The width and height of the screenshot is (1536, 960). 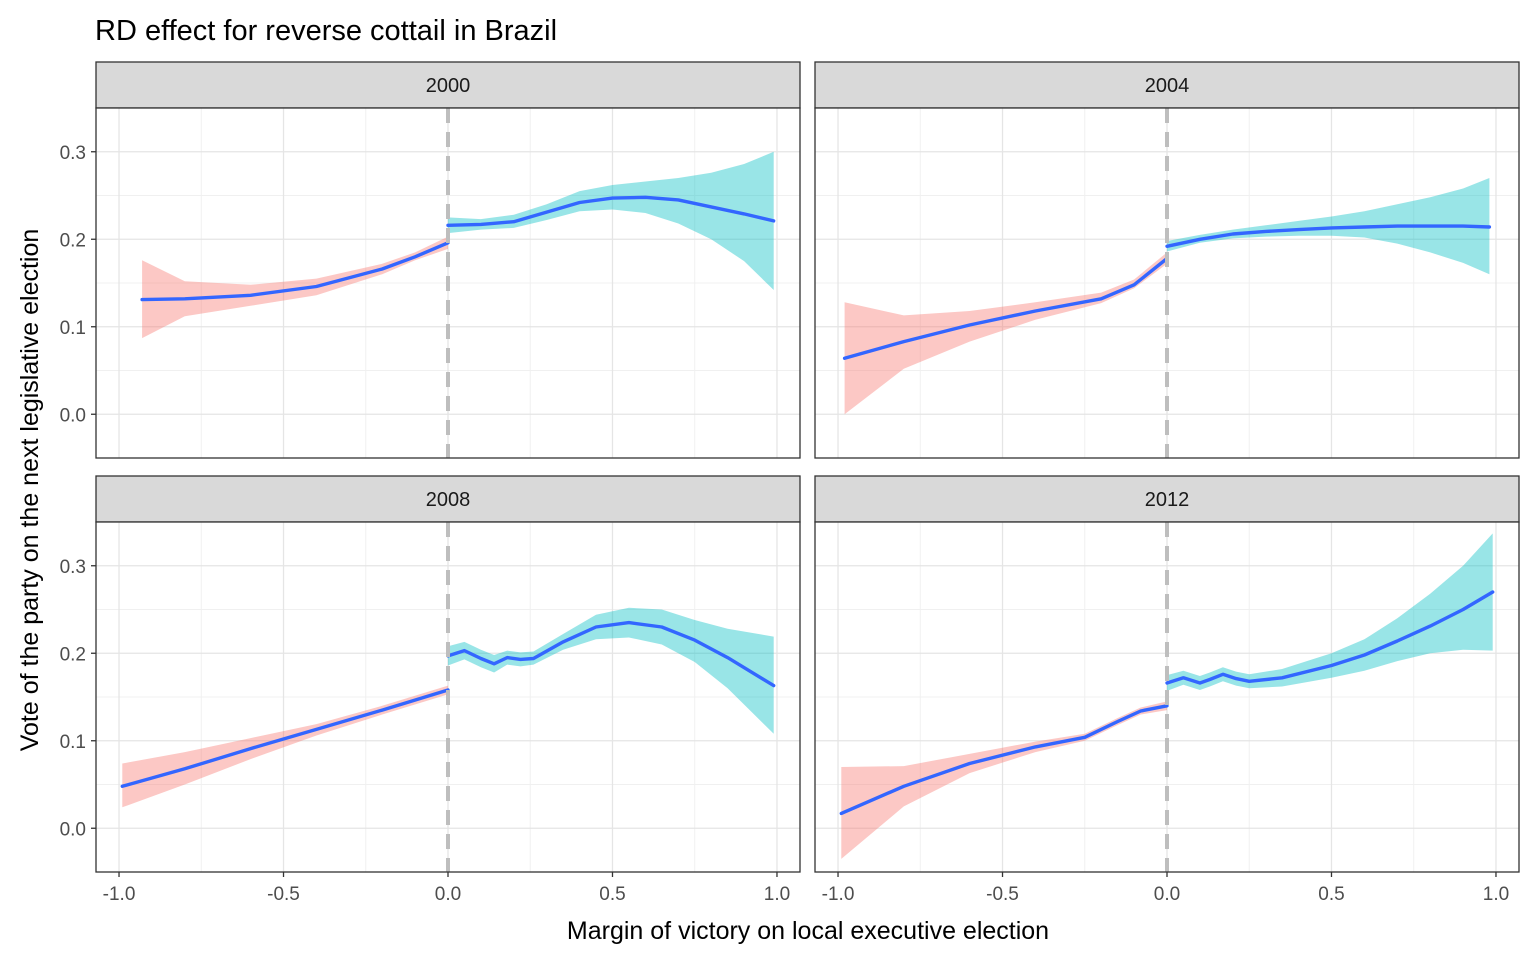 I want to click on facet-strip-label: 2000, so click(x=448, y=86).